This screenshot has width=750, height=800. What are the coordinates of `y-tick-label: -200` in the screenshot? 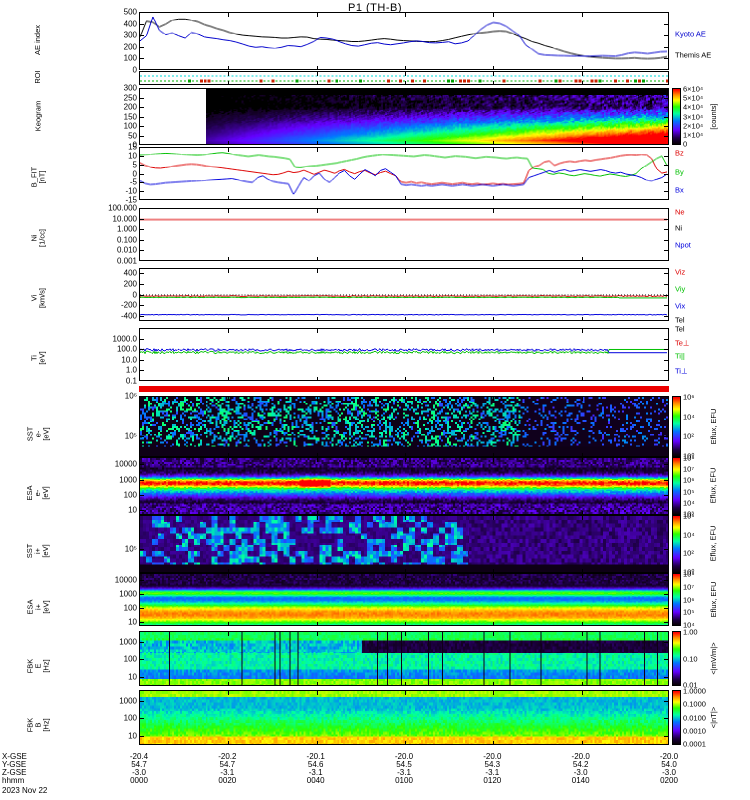 It's located at (128, 305).